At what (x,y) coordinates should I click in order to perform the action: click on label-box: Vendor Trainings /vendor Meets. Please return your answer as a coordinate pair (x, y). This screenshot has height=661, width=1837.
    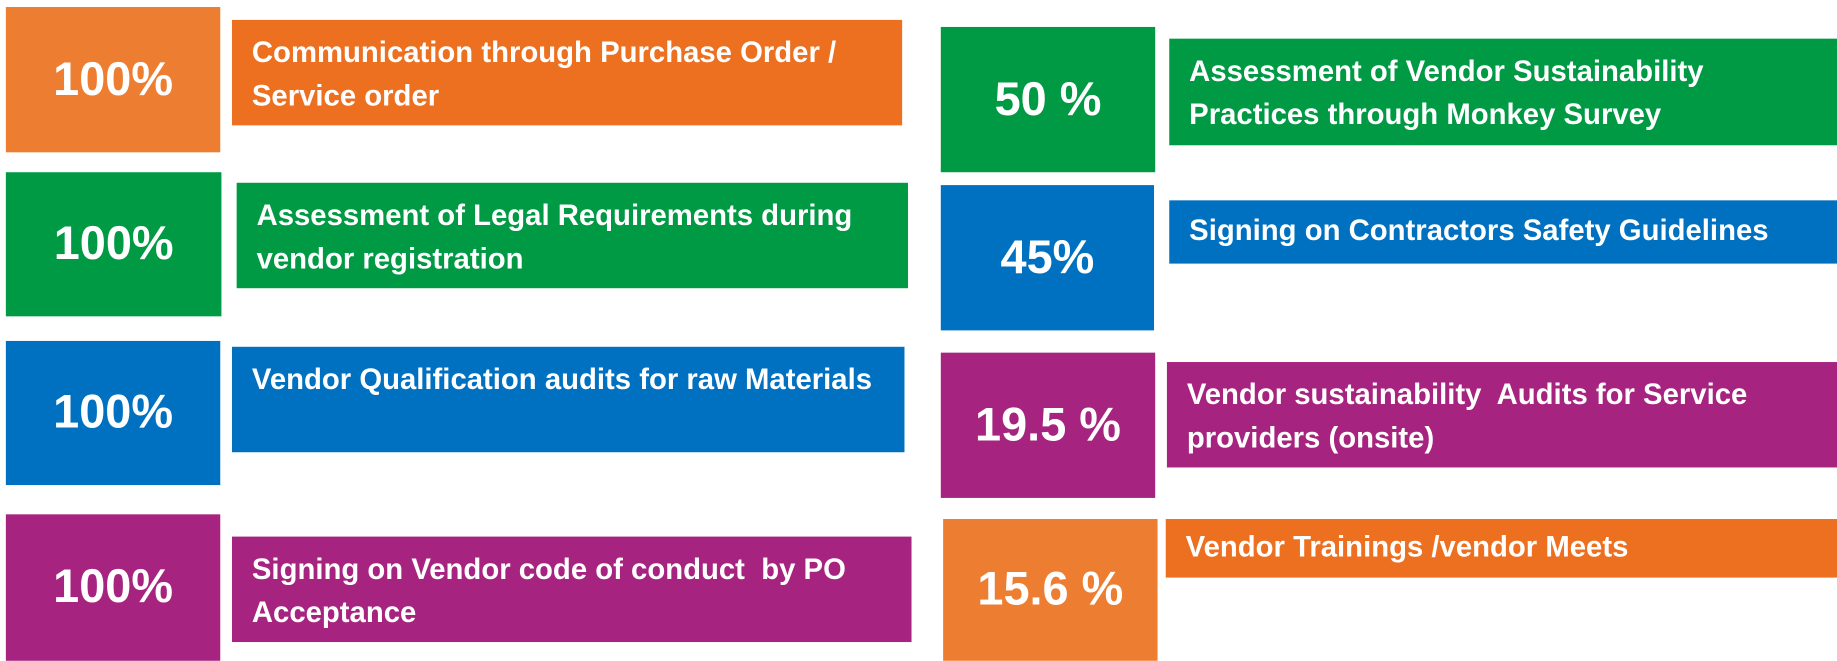
    Looking at the image, I should click on (1501, 548).